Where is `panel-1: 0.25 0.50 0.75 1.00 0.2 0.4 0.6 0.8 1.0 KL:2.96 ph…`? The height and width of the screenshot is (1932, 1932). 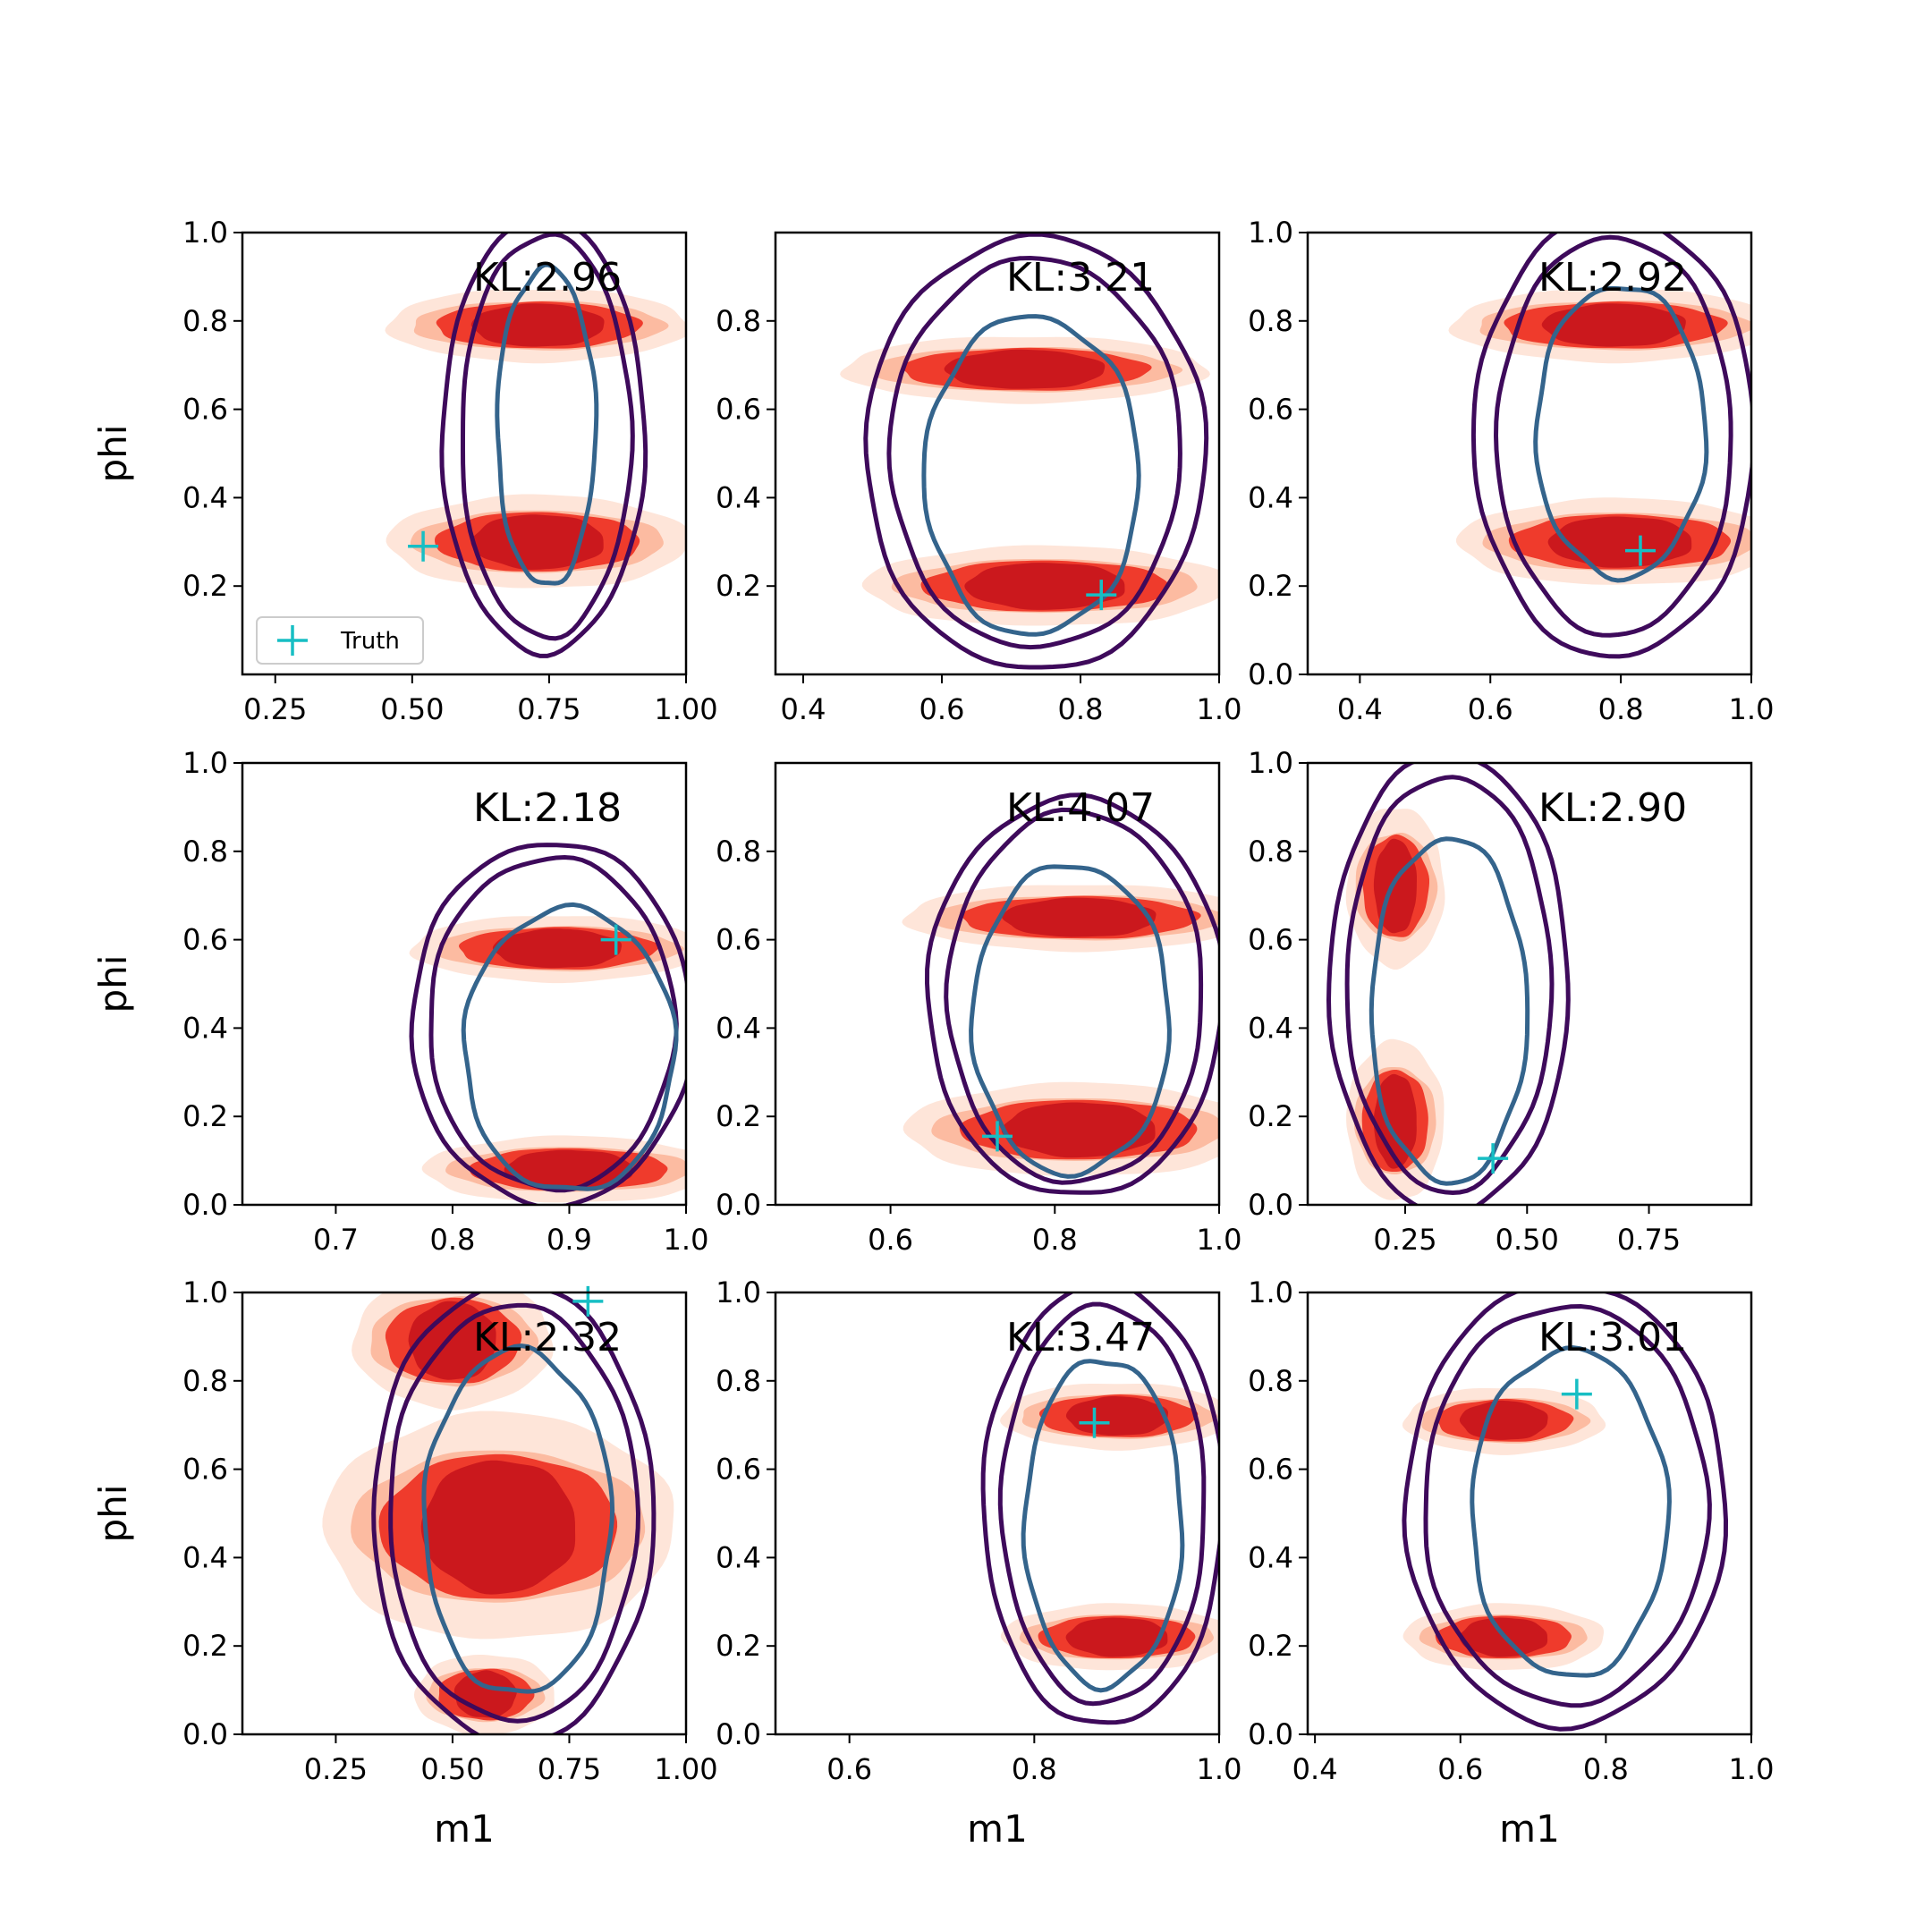
panel-1: 0.25 0.50 0.75 1.00 0.2 0.4 0.6 0.8 1.0 KL:2.96 ph… is located at coordinates (404, 471).